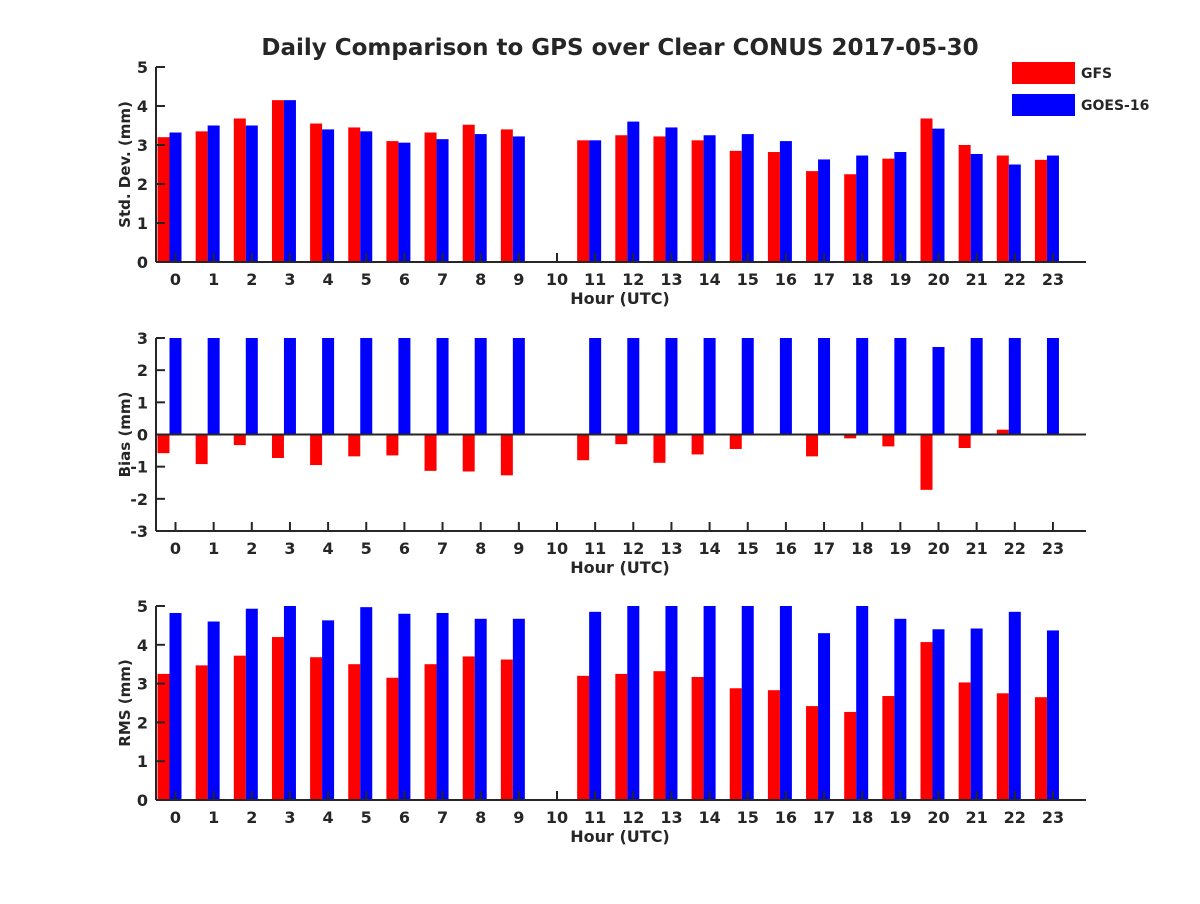 This screenshot has height=904, width=1200. I want to click on x-tick-label-bias-20: 20, so click(938, 548).